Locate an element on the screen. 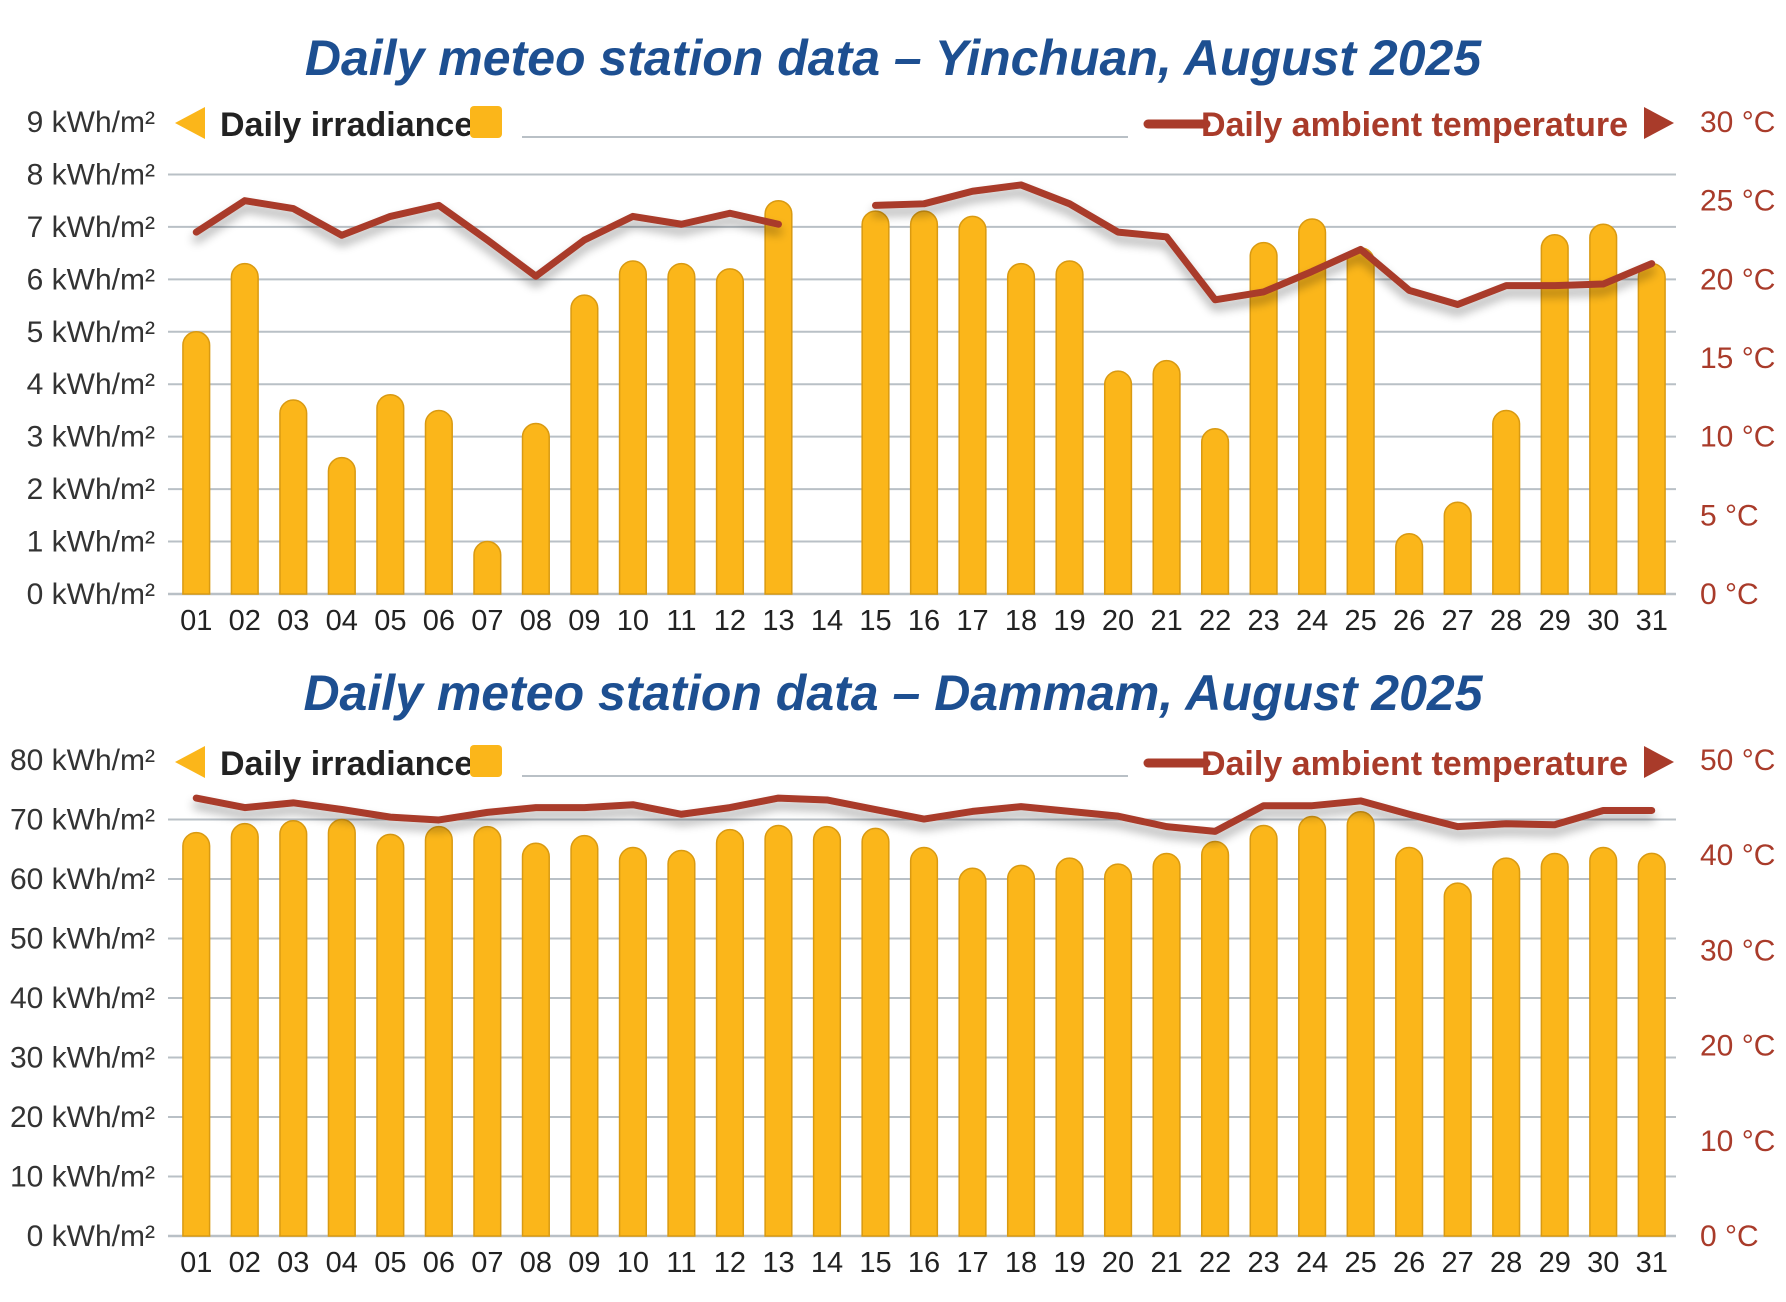 This screenshot has height=1302, width=1786. x-tick-label: 29 is located at coordinates (1555, 621).